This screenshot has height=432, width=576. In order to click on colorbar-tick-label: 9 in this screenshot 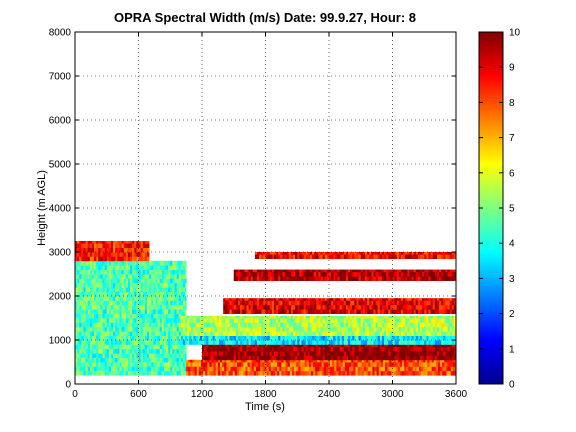, I will do `click(512, 68)`.